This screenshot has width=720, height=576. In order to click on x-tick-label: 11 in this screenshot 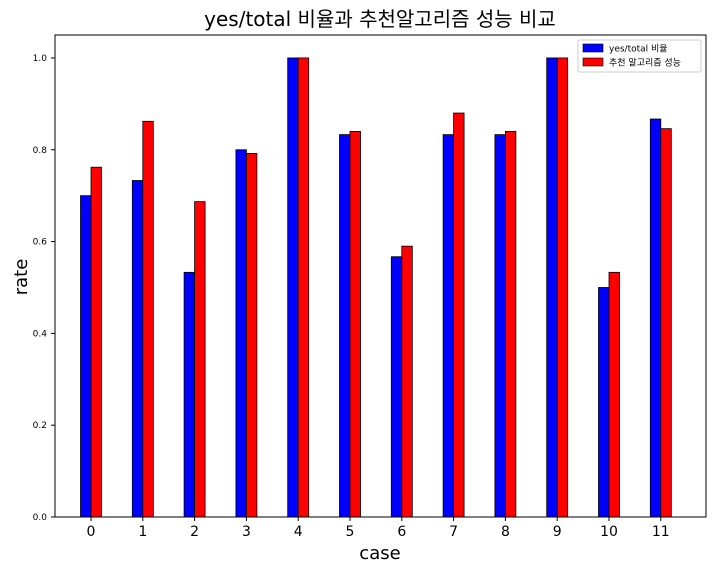, I will do `click(661, 532)`.